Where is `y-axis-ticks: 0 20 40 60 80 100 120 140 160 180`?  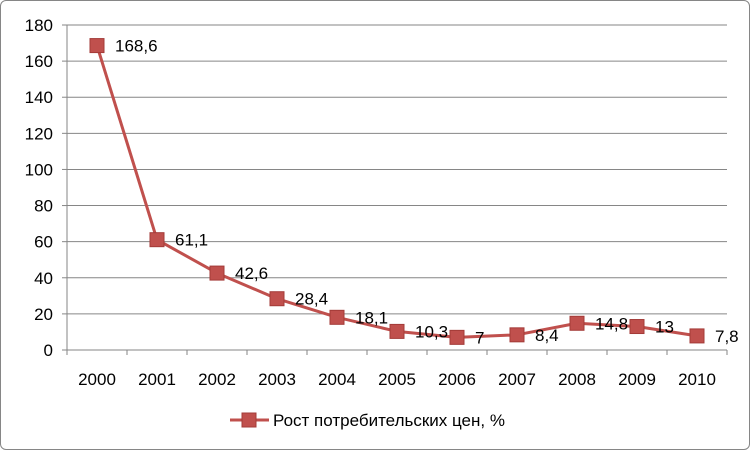 y-axis-ticks: 0 20 40 60 80 100 120 140 160 180 is located at coordinates (39, 188).